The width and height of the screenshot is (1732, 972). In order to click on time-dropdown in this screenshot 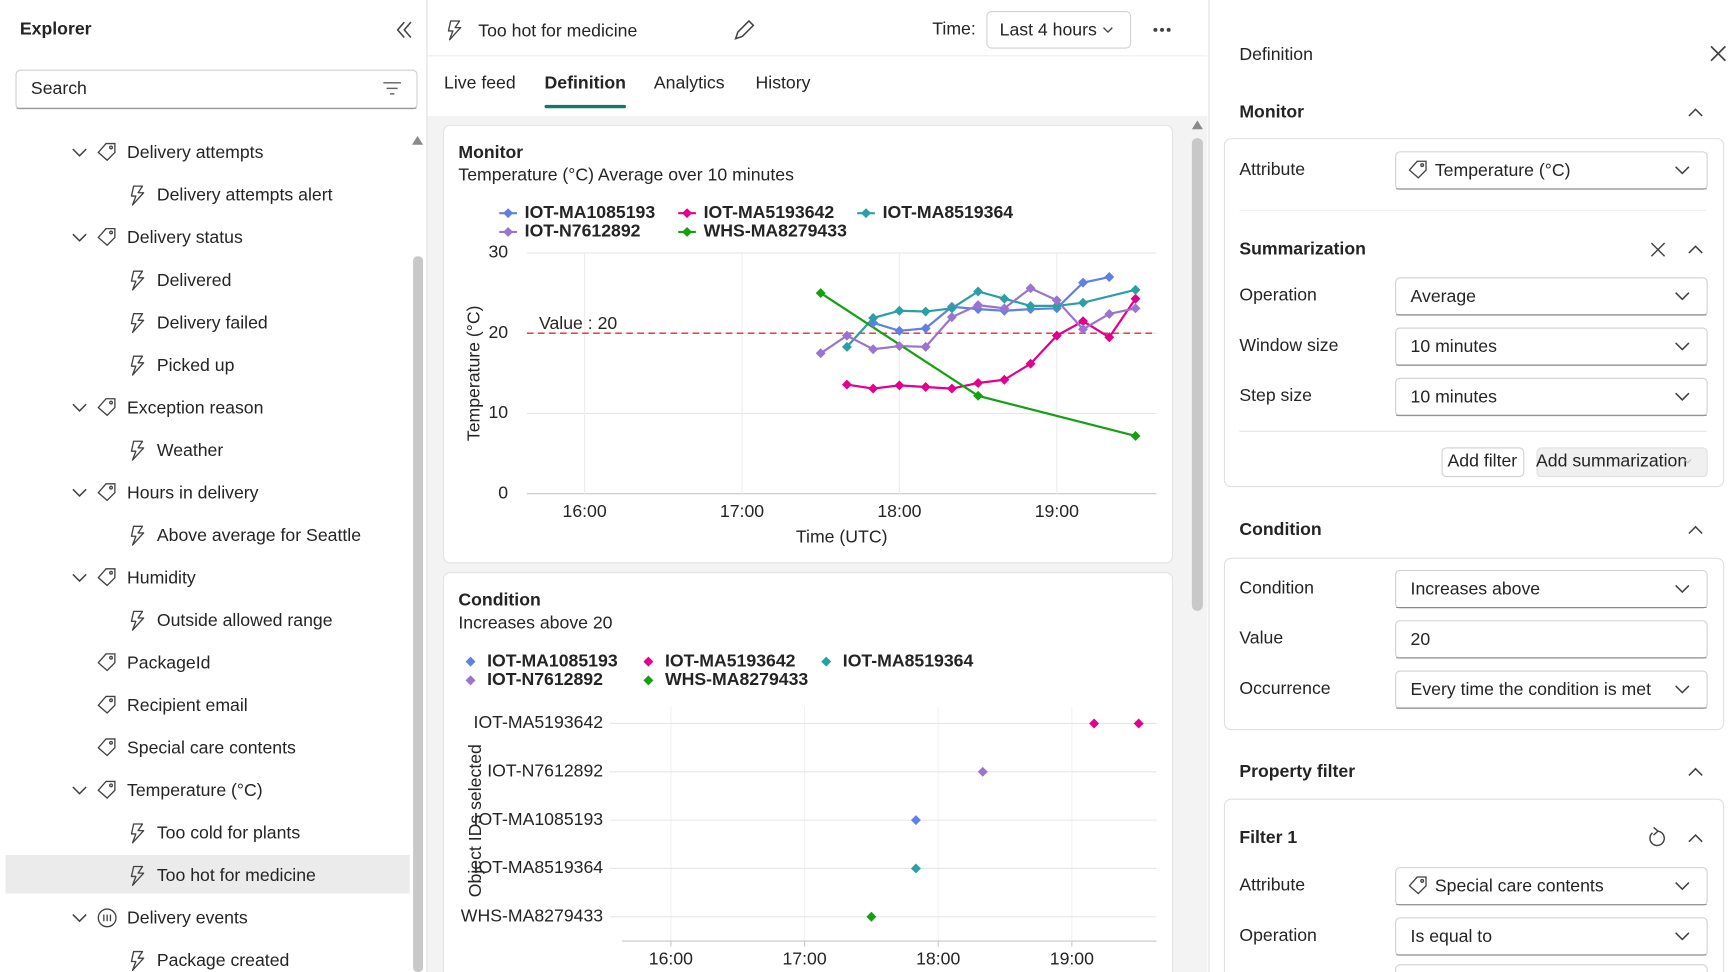, I will do `click(1059, 30)`.